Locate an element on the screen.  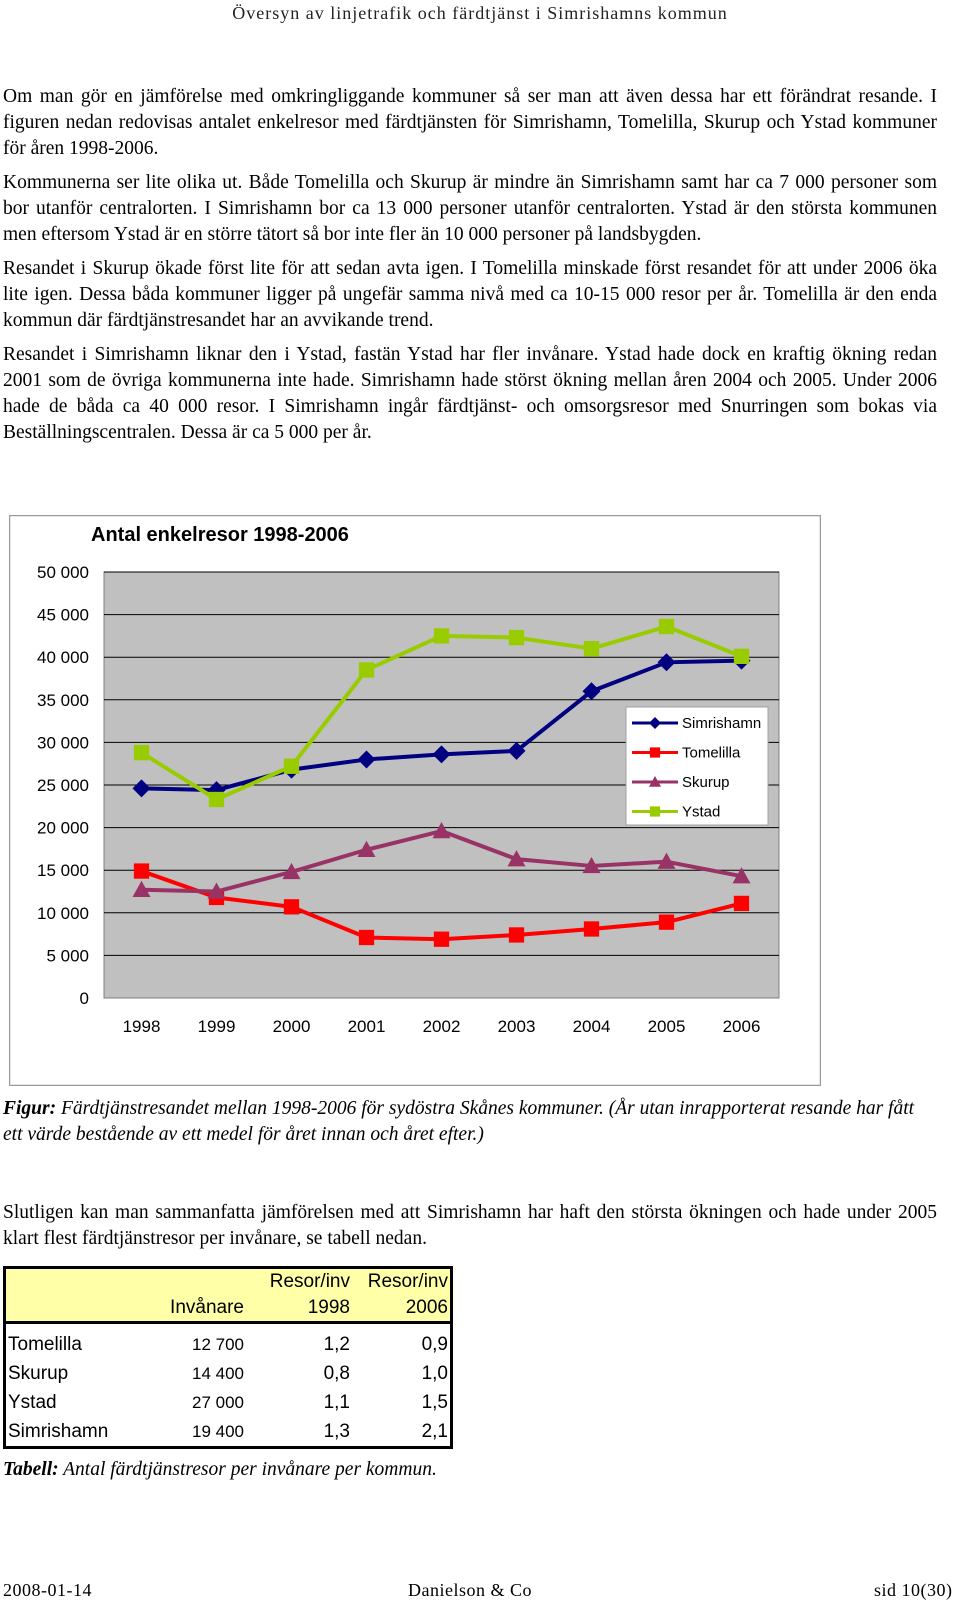
x-tick-label: 2001 is located at coordinates (367, 1026).